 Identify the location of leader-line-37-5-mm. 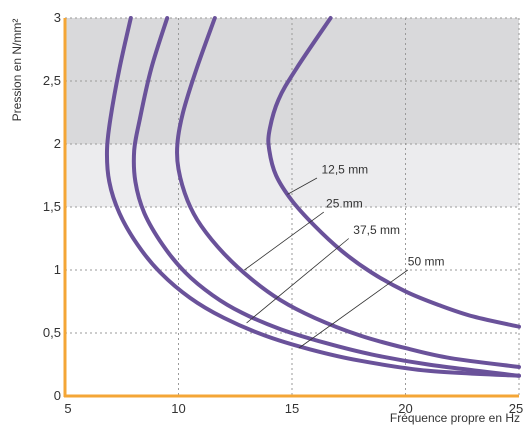
(298, 281).